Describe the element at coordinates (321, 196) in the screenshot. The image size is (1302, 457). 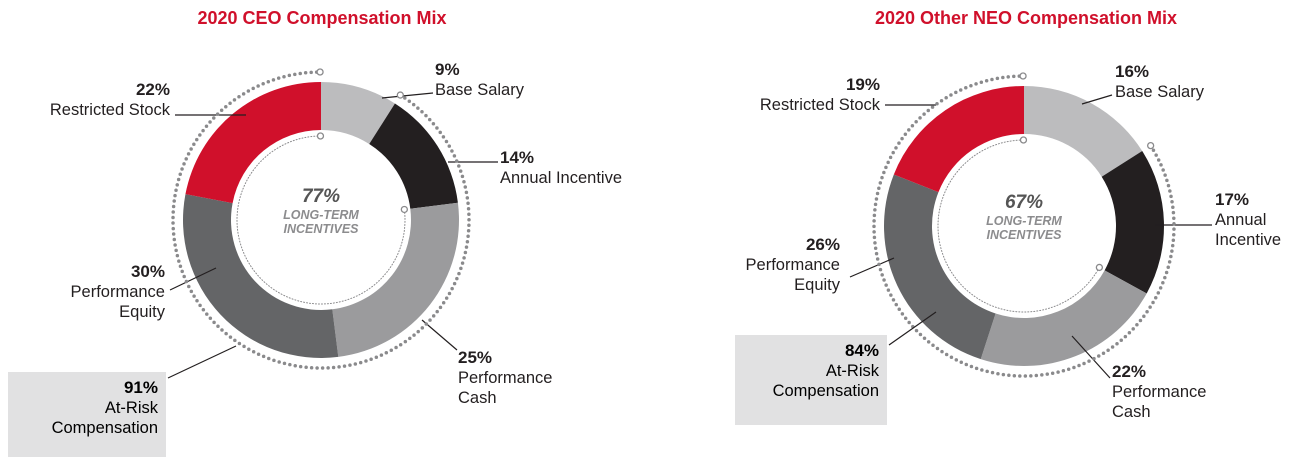
I see `center-value: 77%` at that location.